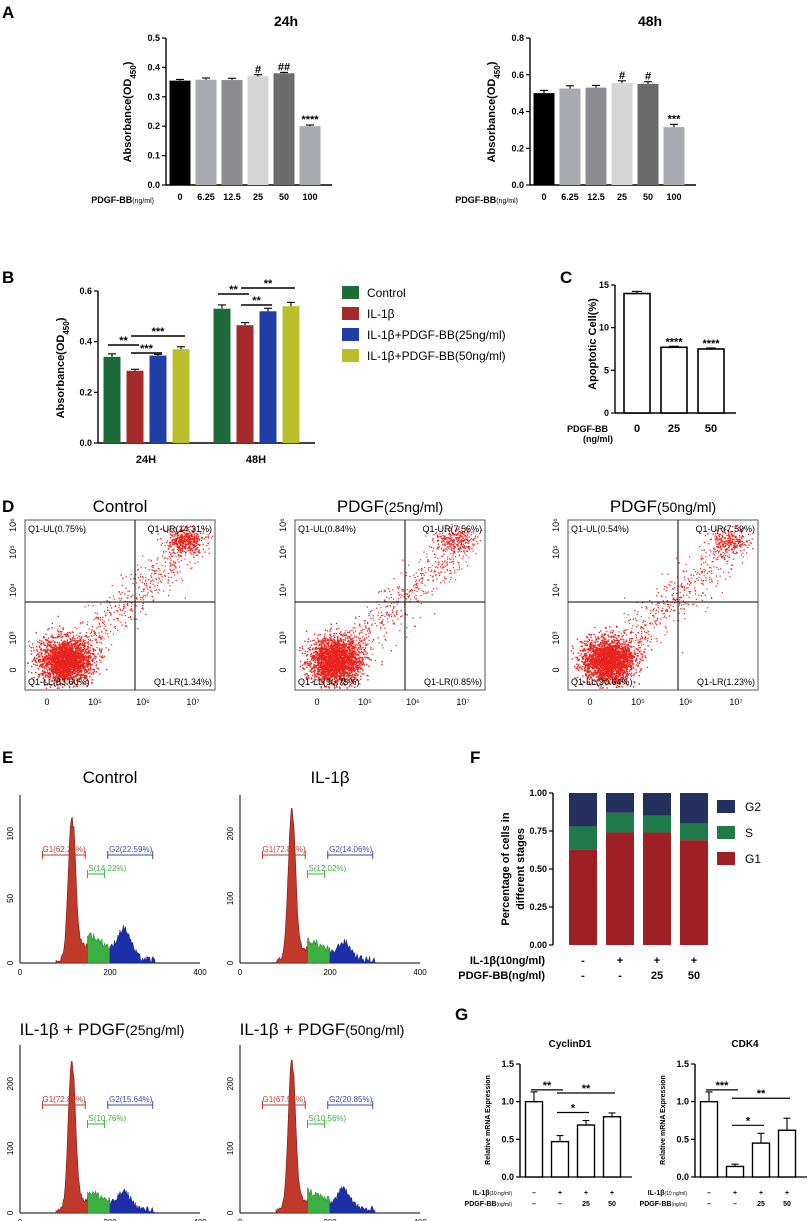 The height and width of the screenshot is (1221, 809). Describe the element at coordinates (391, 606) in the screenshot. I see `flow-plot-2-dots` at that location.